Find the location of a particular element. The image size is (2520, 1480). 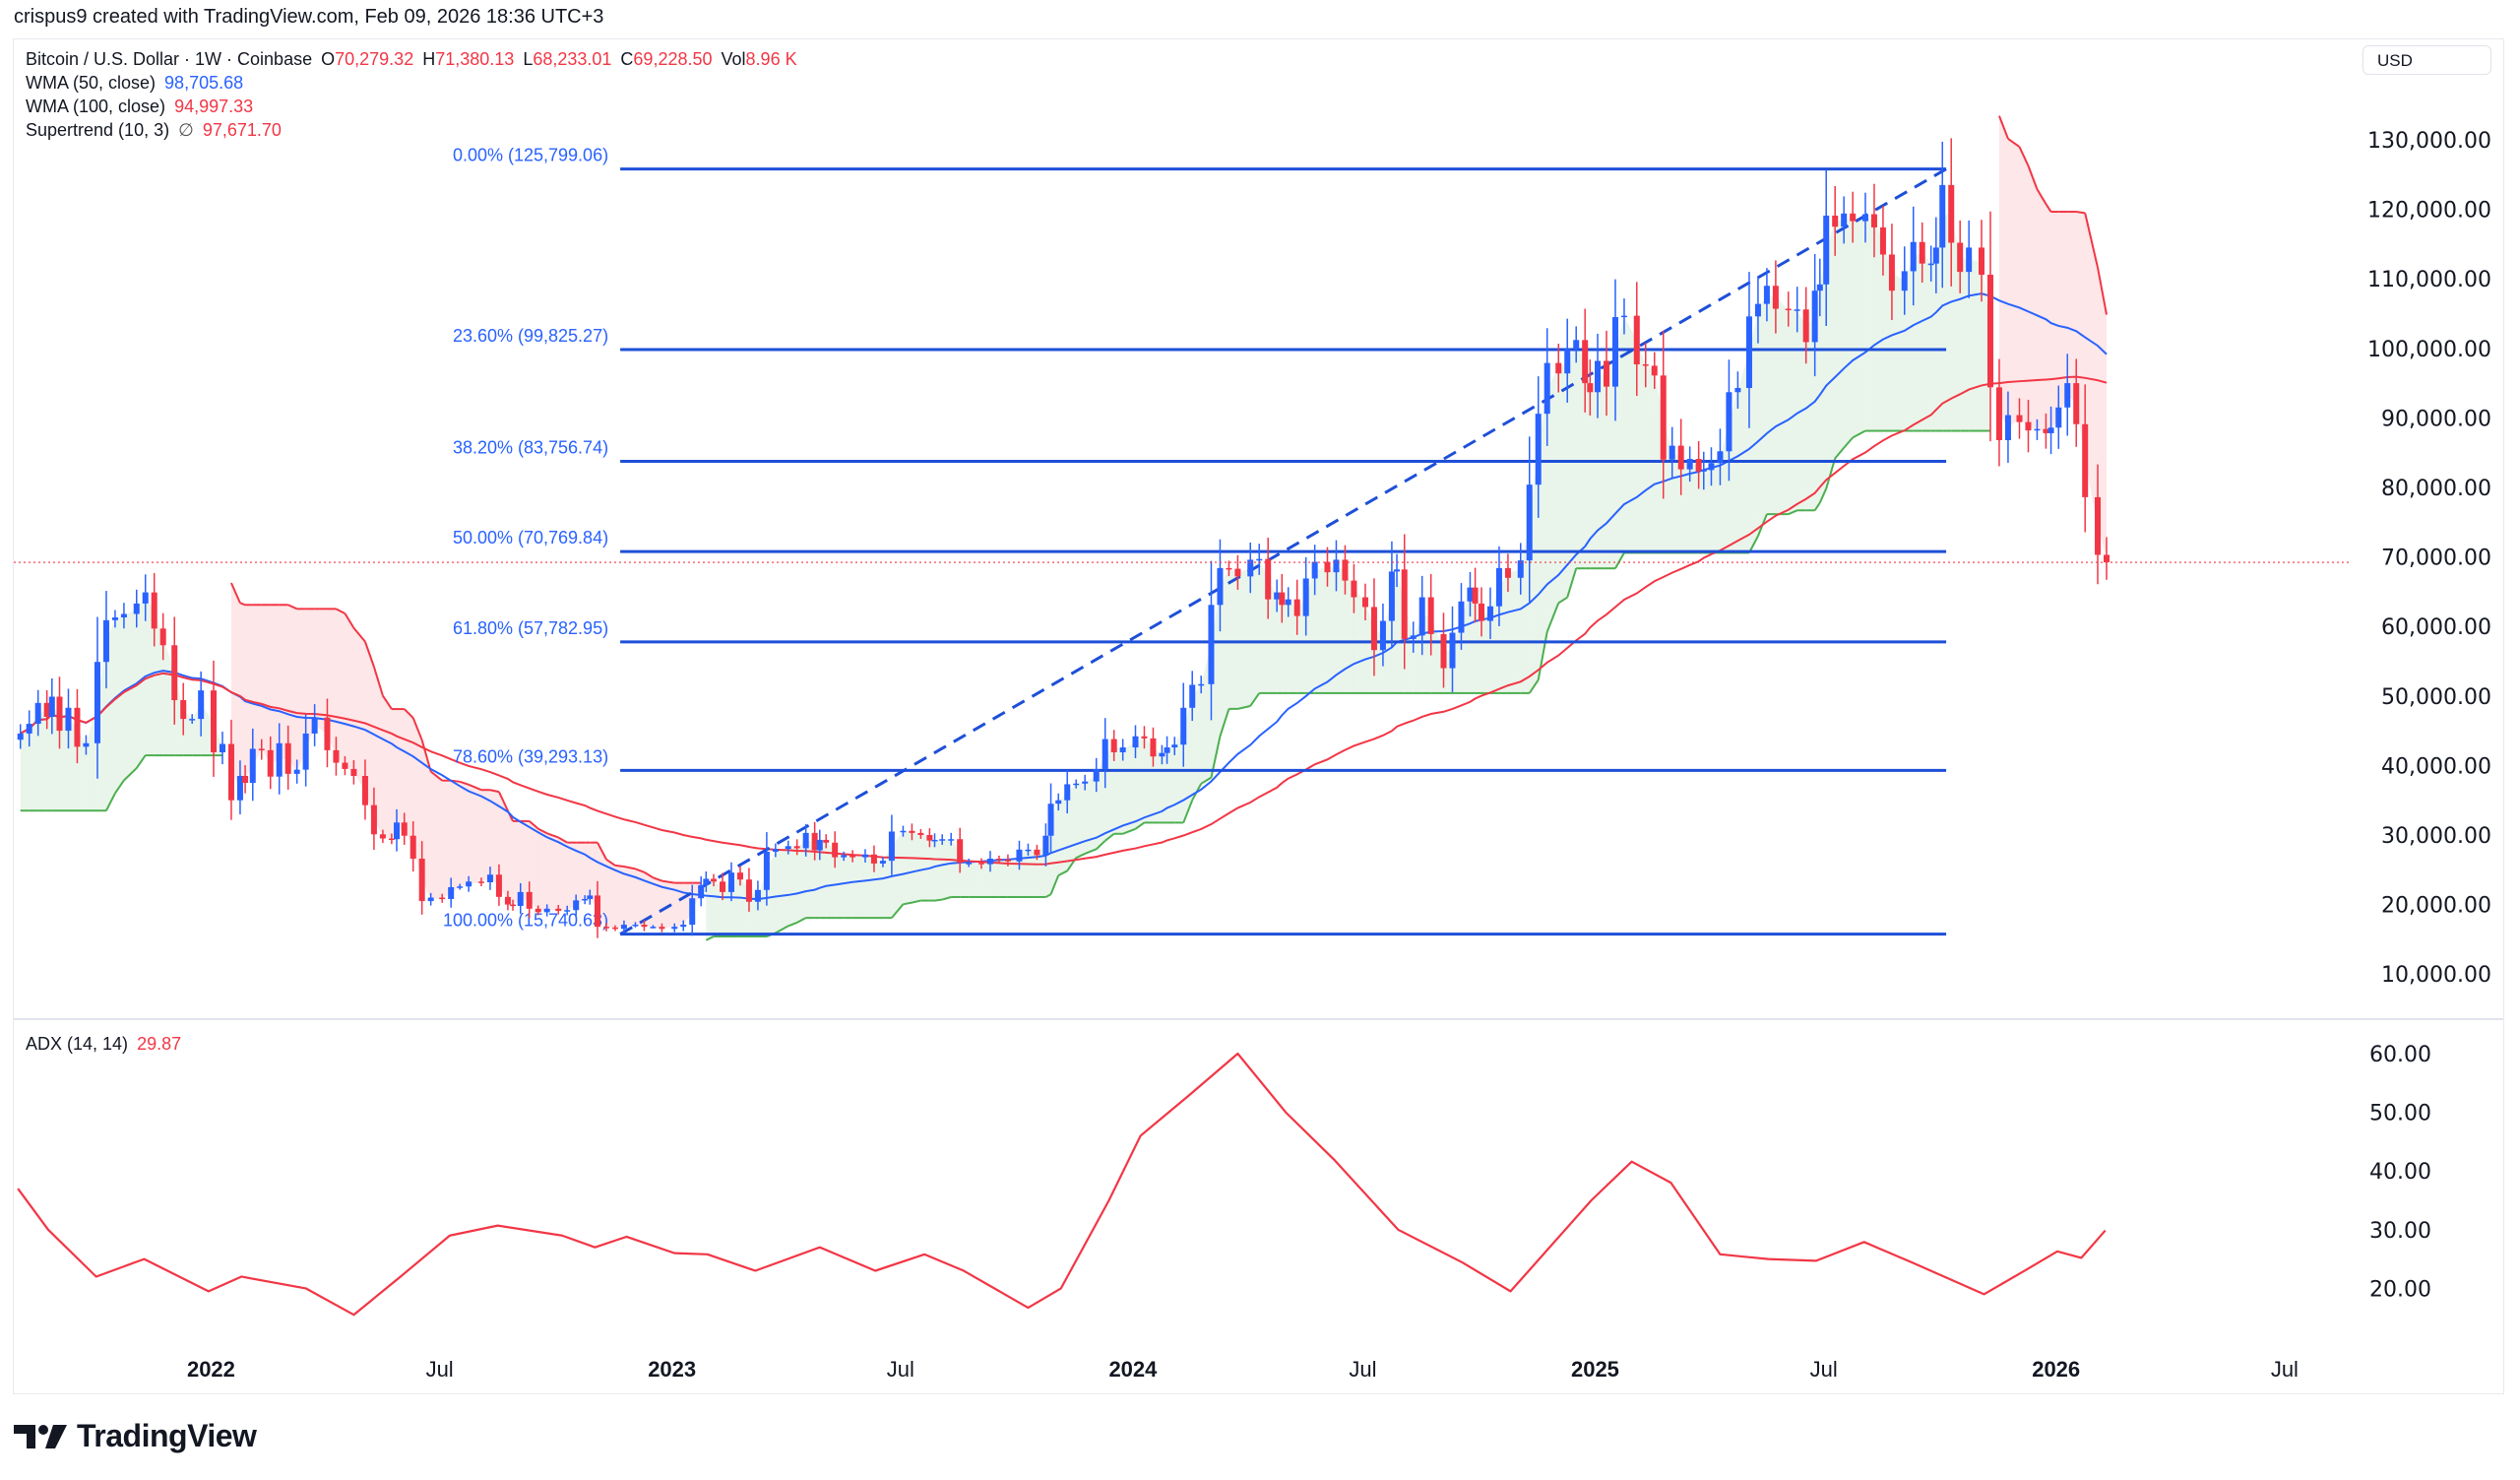

supertrend-legend: Supertrend (10, 3) ∅ 97,671.70 is located at coordinates (155, 130).